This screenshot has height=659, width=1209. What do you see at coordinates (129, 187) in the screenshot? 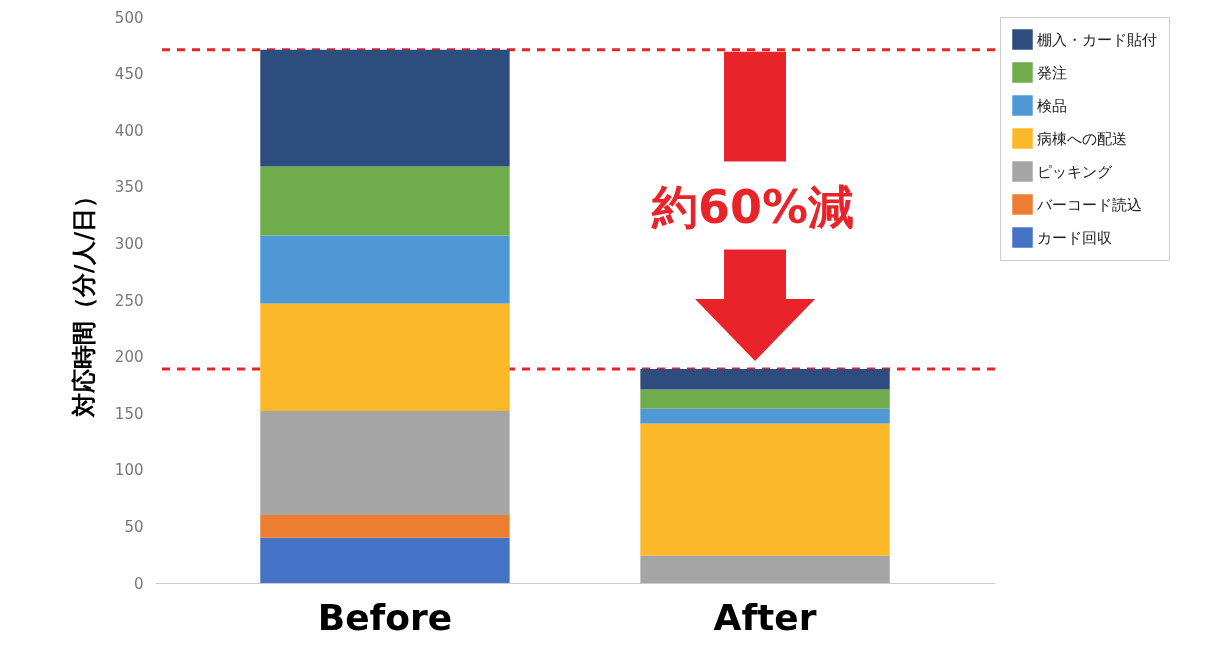
I see `y-tick-label: 350` at bounding box center [129, 187].